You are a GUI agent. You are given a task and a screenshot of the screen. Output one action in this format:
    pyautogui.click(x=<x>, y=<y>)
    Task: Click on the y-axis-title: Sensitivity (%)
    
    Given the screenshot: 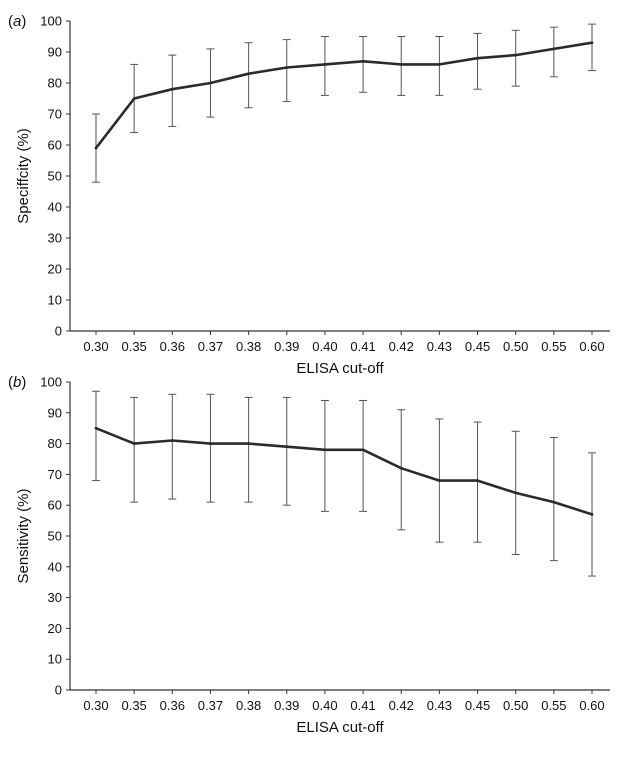 What is the action you would take?
    pyautogui.click(x=23, y=535)
    